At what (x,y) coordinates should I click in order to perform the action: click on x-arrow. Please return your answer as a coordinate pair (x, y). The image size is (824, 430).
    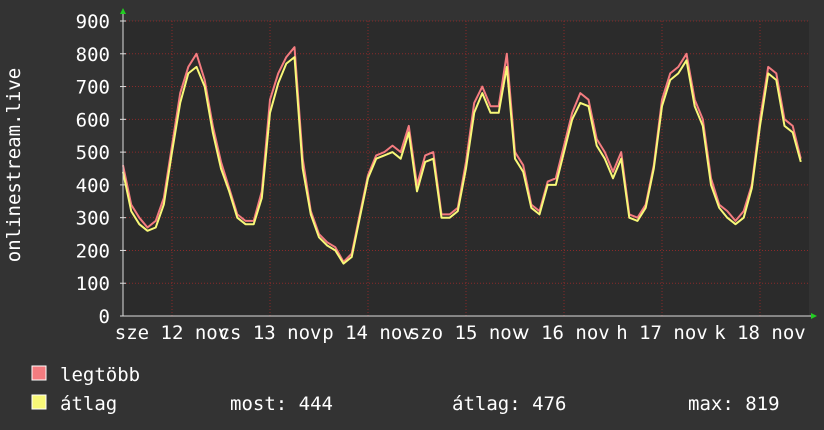
    Looking at the image, I should click on (814, 316).